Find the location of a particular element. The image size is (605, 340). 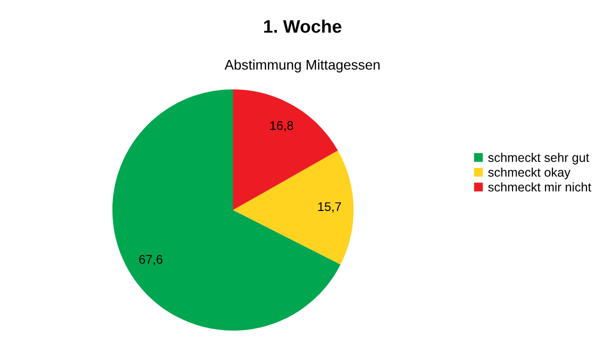

legend-label: schmeckt mir nicht is located at coordinates (540, 187).